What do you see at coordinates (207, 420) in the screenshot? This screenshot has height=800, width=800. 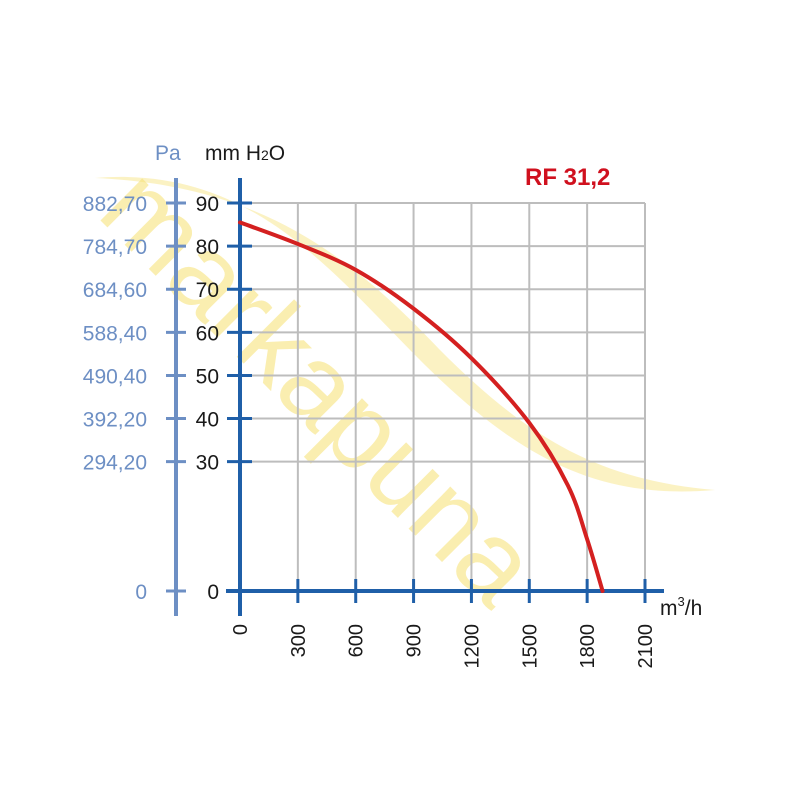 I see `y-tick-label: 40` at bounding box center [207, 420].